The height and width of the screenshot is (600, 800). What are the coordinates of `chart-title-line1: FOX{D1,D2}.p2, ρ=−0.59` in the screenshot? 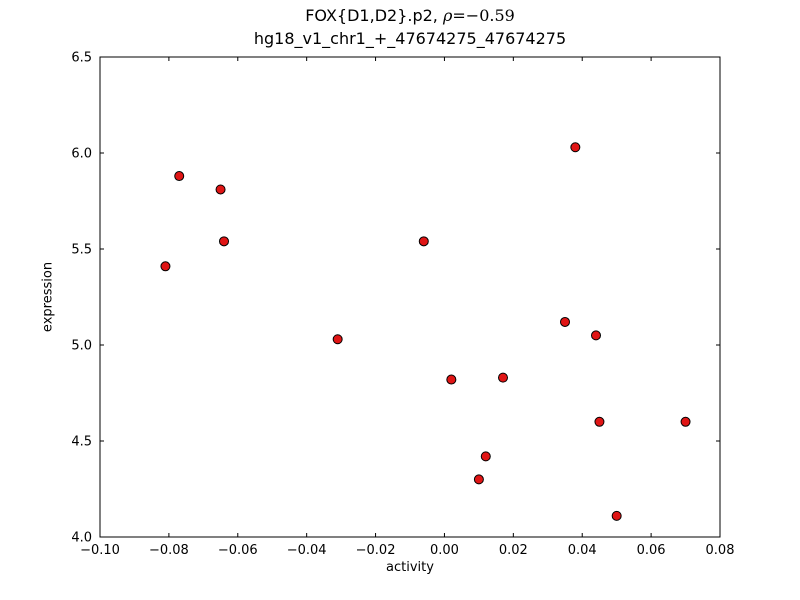 It's located at (410, 15).